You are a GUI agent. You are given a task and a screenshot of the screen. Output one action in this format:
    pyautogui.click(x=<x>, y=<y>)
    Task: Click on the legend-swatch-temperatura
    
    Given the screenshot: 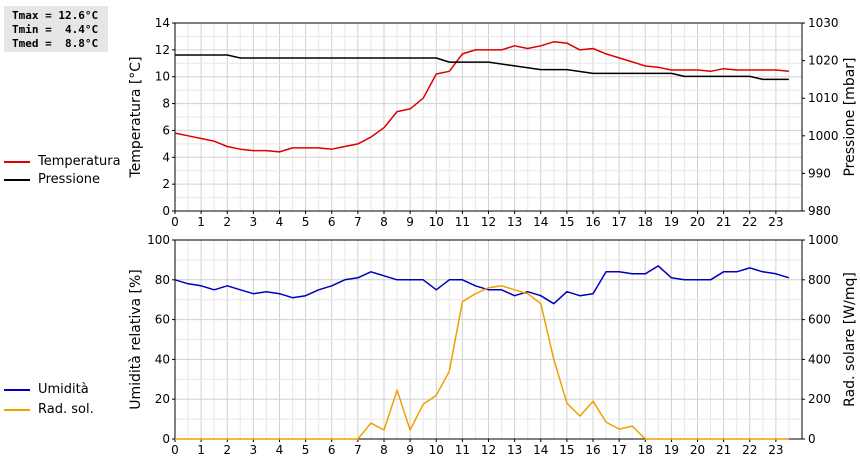 What is the action you would take?
    pyautogui.click(x=17, y=162)
    